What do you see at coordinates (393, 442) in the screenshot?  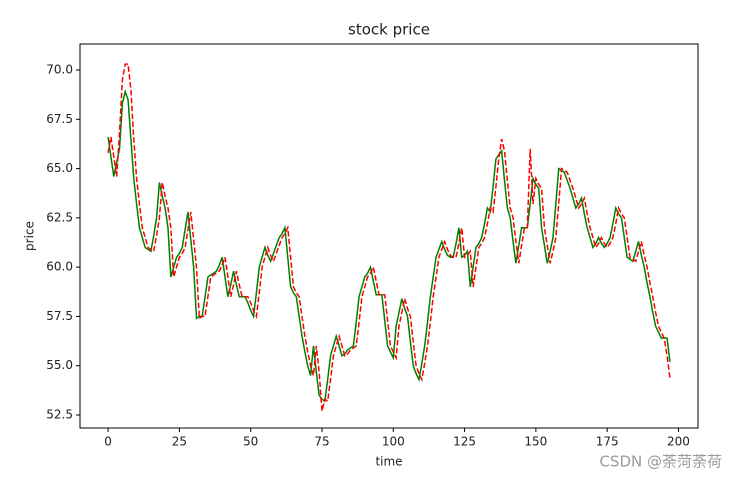 I see `x-tick-label: 100` at bounding box center [393, 442].